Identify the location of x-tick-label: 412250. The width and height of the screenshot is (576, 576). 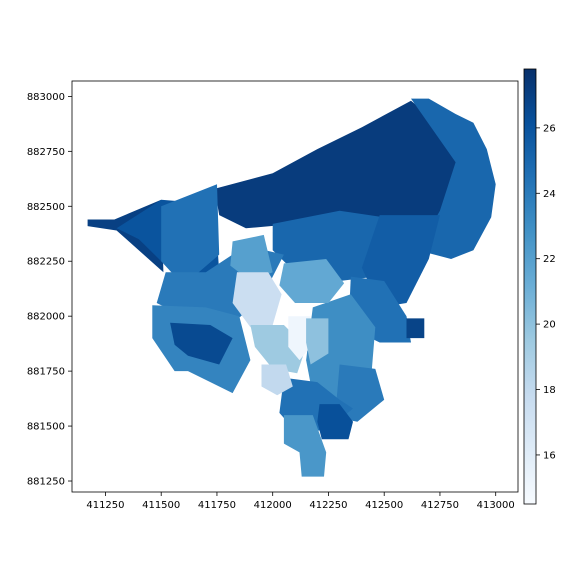
(328, 505).